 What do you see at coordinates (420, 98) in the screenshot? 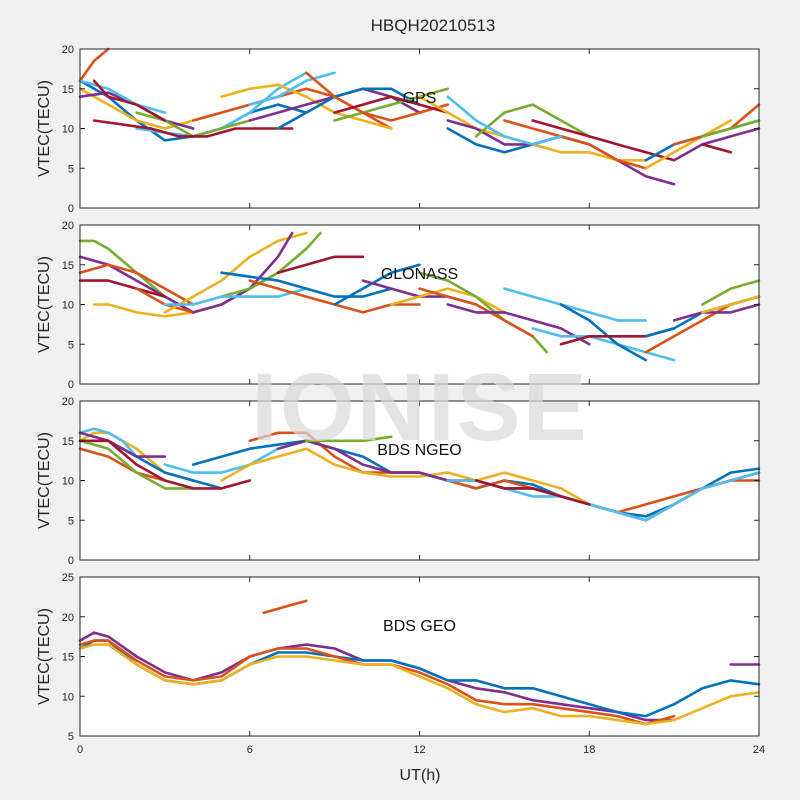
I see `panel-label: GPS` at bounding box center [420, 98].